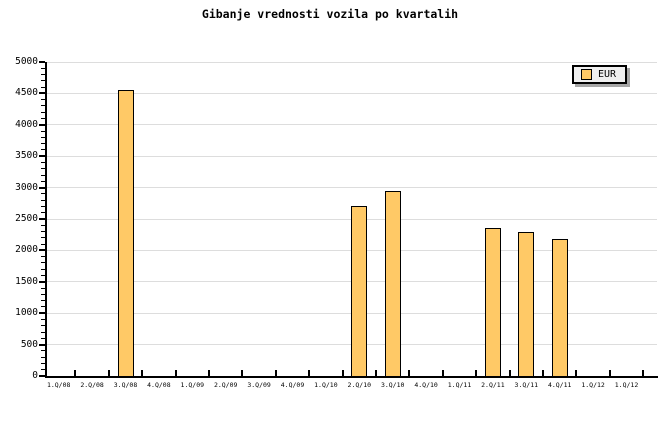  Describe the element at coordinates (351, 377) in the screenshot. I see `x-axis` at that location.